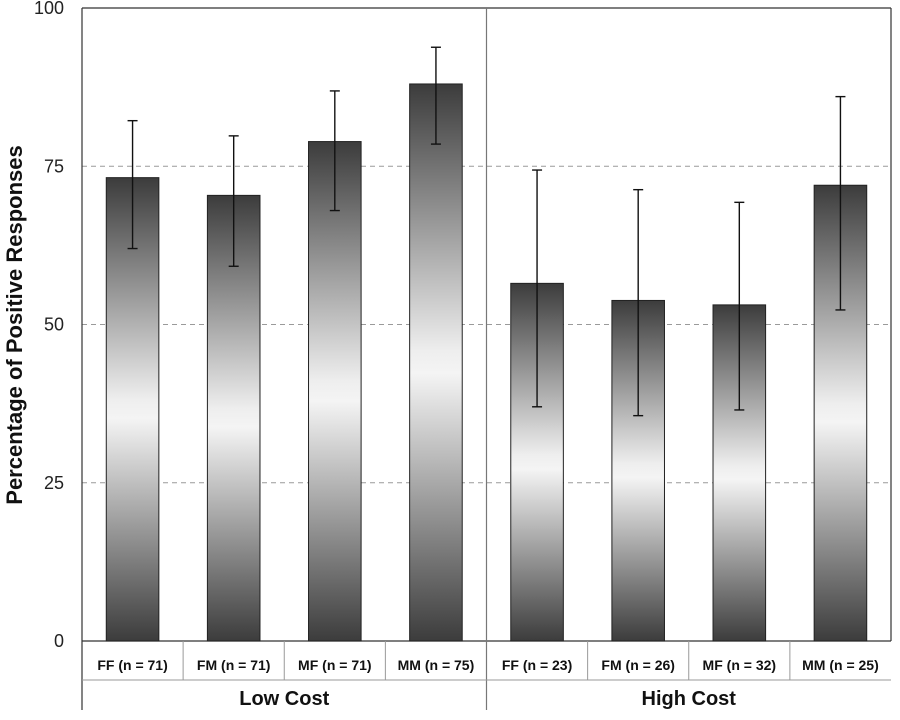 The width and height of the screenshot is (900, 720). I want to click on x-category-label-1-2: MF (n = 32), so click(740, 665).